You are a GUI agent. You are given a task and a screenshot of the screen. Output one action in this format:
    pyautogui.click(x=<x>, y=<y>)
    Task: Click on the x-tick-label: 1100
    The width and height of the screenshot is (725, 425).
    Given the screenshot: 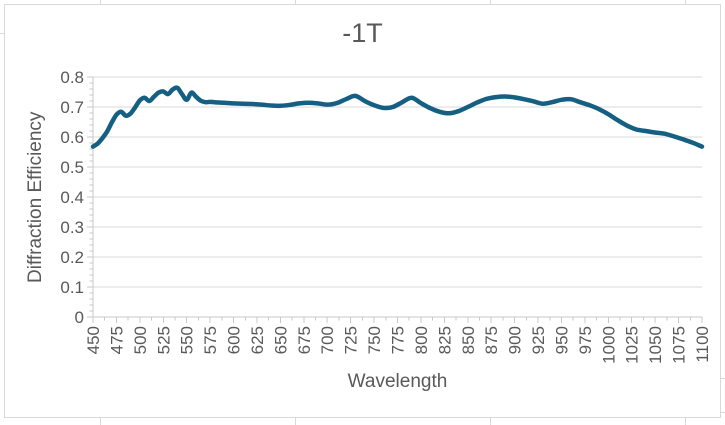 What is the action you would take?
    pyautogui.click(x=702, y=344)
    